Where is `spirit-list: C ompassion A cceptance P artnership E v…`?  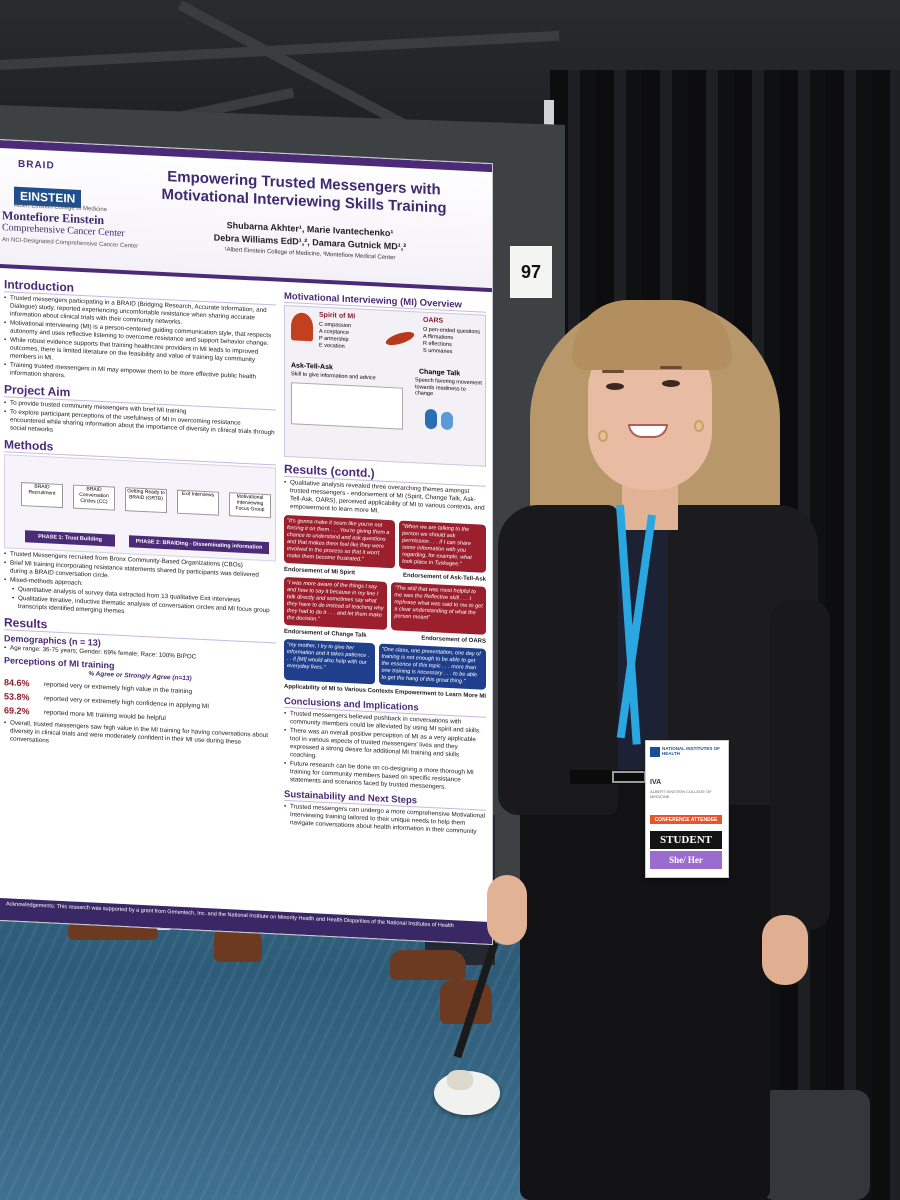
spirit-list: C ompassion A cceptance P artnership E v… is located at coordinates (335, 337).